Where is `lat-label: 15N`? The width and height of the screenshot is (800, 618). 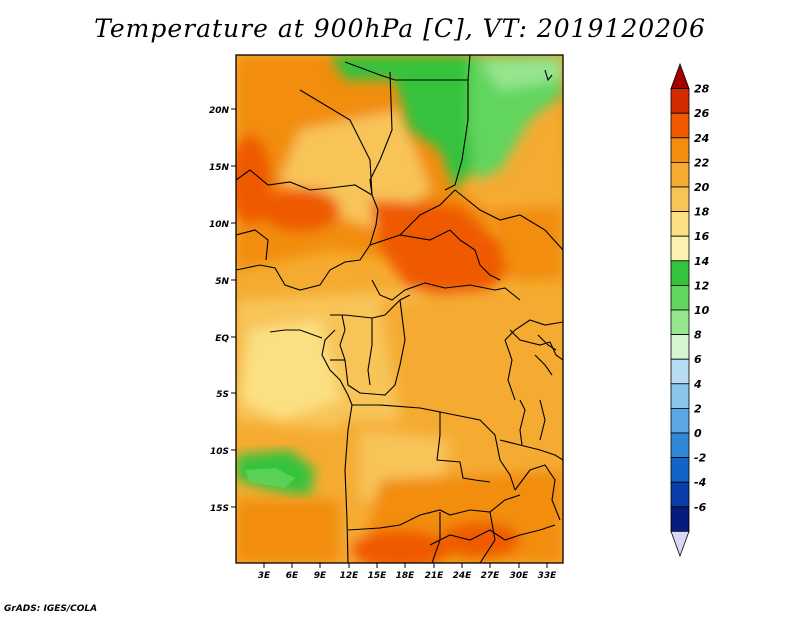
lat-label: 15N is located at coordinates (219, 168).